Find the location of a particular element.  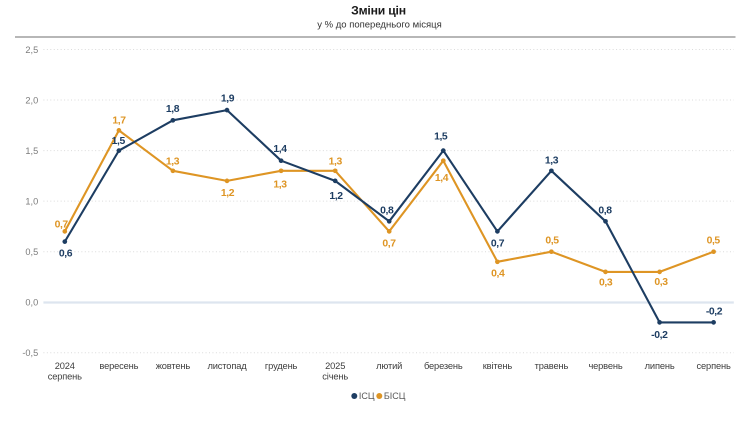

svg-text: 2024 is located at coordinates (65, 366).